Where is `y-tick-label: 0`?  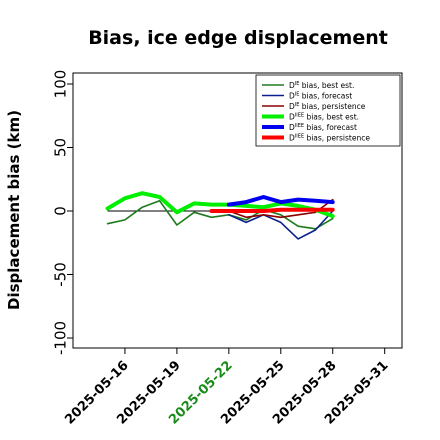 y-tick-label: 0 is located at coordinates (60, 211).